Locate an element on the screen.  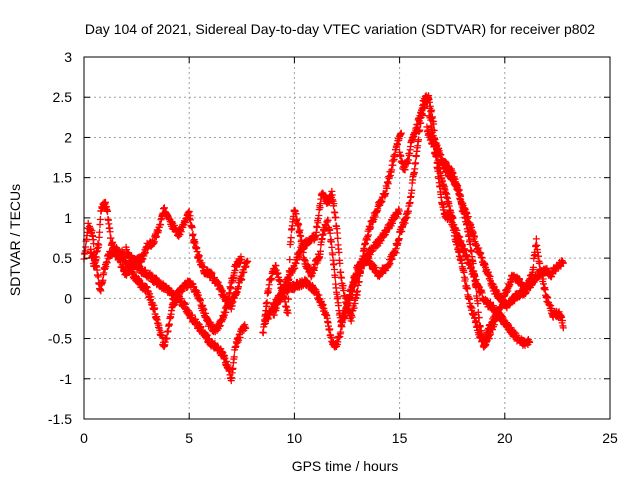
y-tick-label: -1 is located at coordinates (66, 379).